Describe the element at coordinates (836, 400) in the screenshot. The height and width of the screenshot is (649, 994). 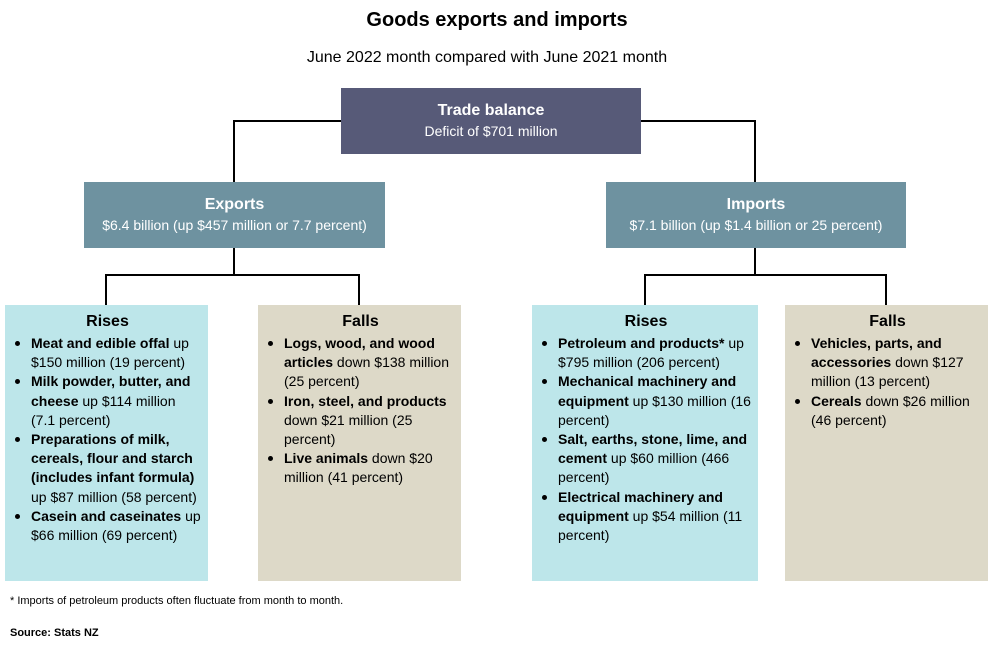
I see `item-label: Cereals` at that location.